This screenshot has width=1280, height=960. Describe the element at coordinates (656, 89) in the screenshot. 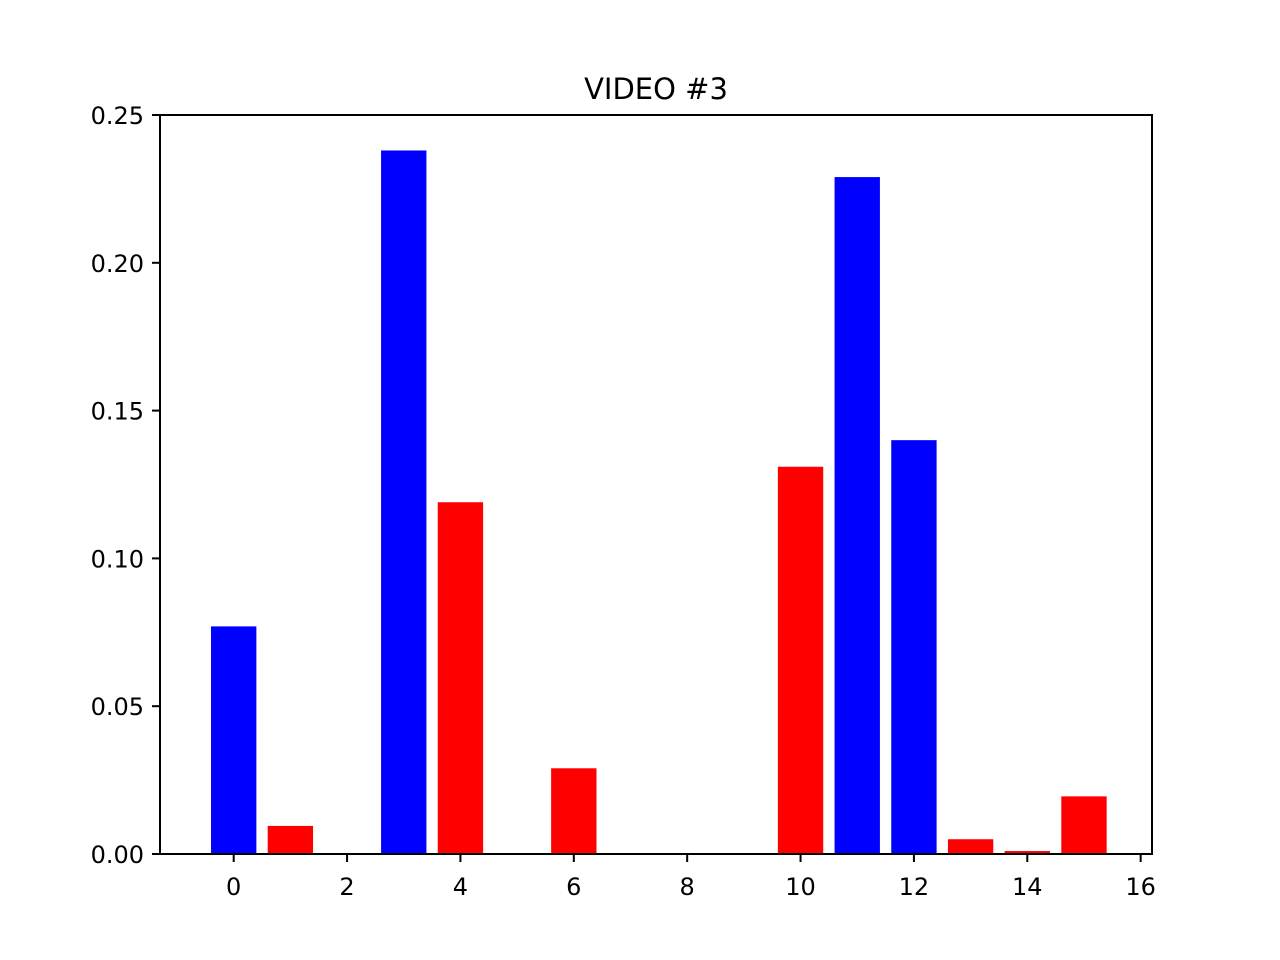

I see `chart-title: VIDEO #3` at that location.